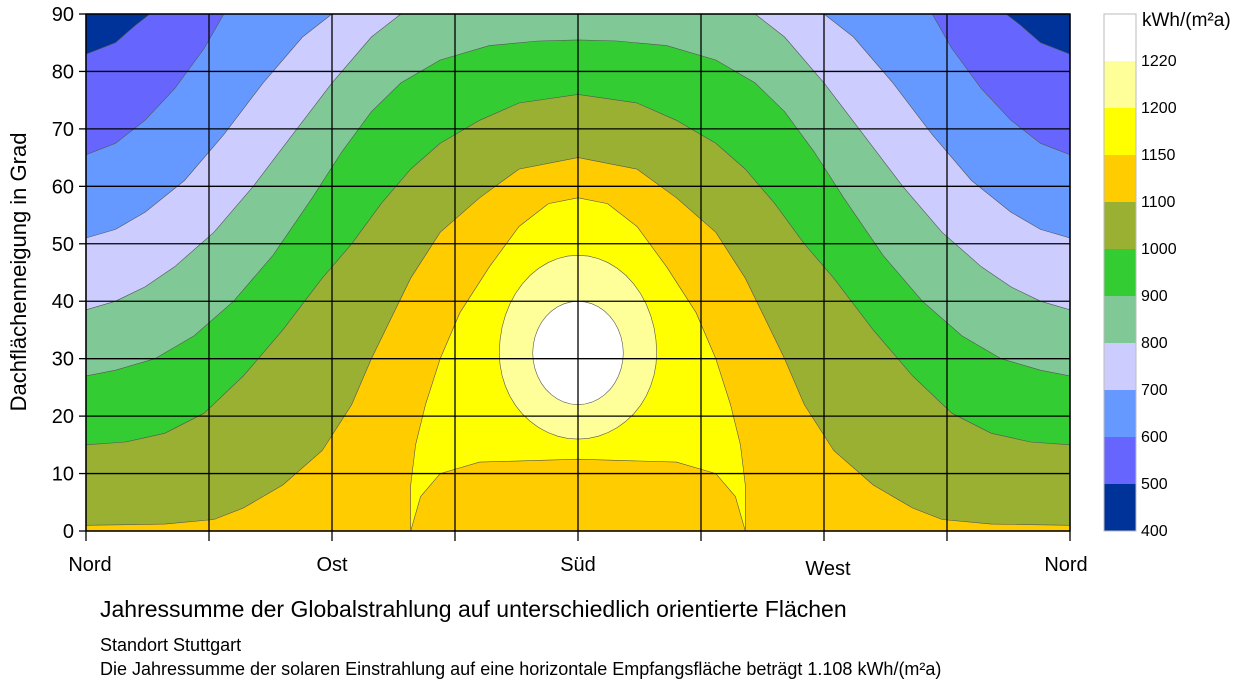  What do you see at coordinates (1154, 390) in the screenshot?
I see `legend-label: 700` at bounding box center [1154, 390].